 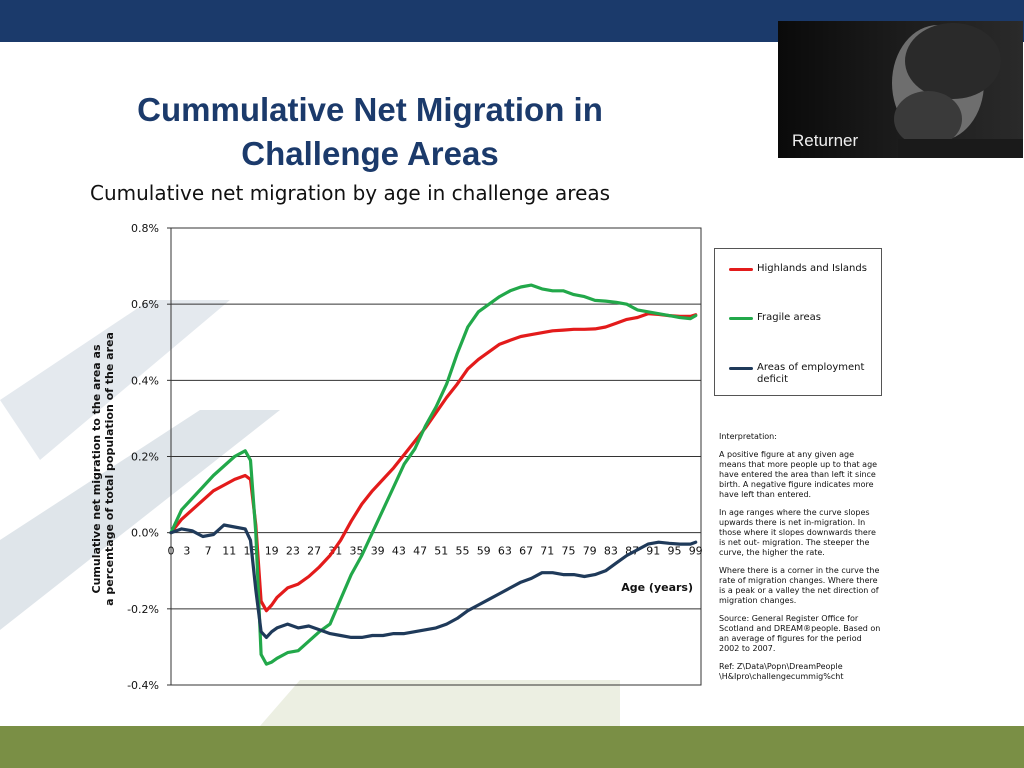 What do you see at coordinates (812, 268) in the screenshot?
I see `legend-label: Highlands and Islands` at bounding box center [812, 268].